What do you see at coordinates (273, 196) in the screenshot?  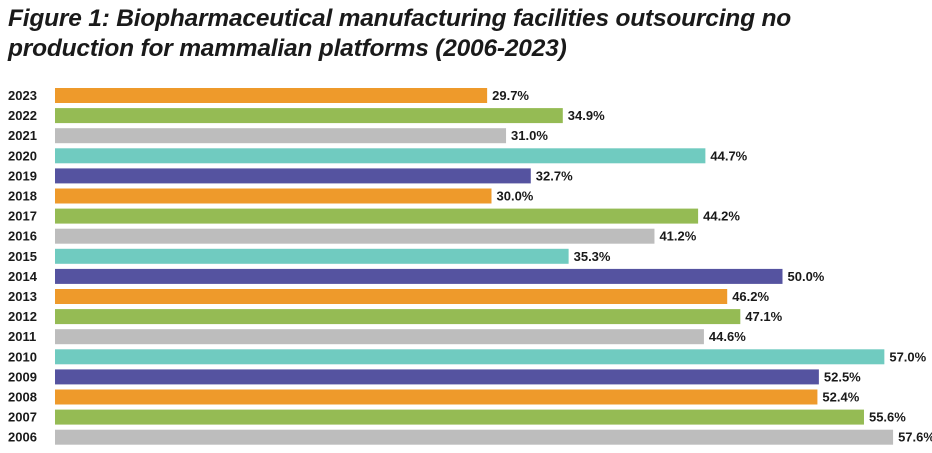 I see `bar-2018` at bounding box center [273, 196].